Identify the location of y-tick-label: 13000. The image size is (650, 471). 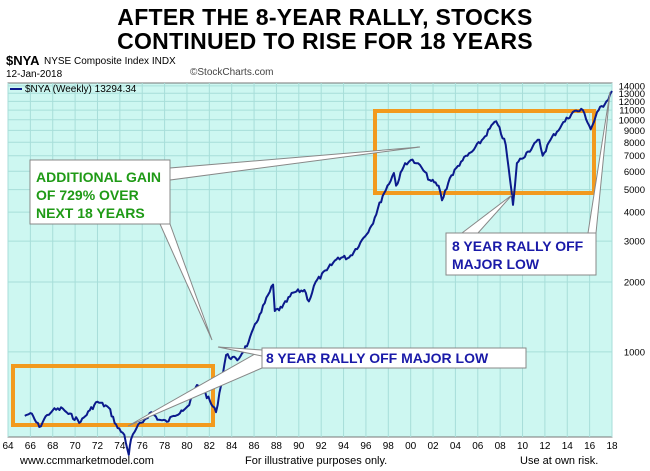
(632, 94).